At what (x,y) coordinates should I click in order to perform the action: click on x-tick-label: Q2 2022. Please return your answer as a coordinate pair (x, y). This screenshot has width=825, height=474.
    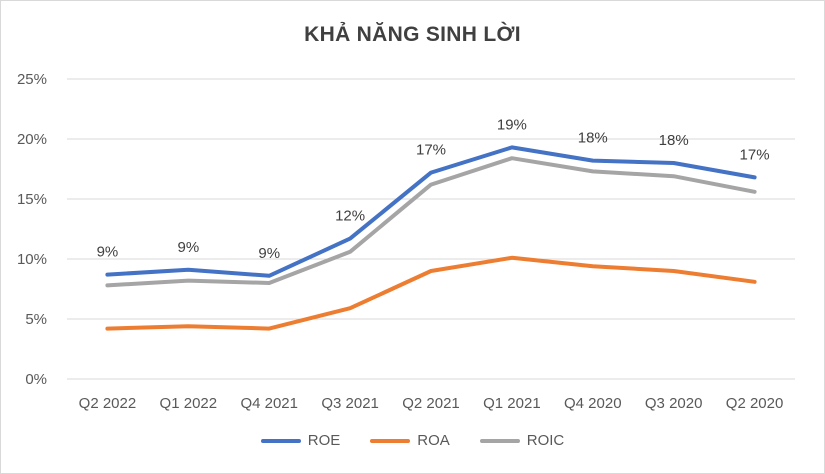
    Looking at the image, I should click on (108, 403).